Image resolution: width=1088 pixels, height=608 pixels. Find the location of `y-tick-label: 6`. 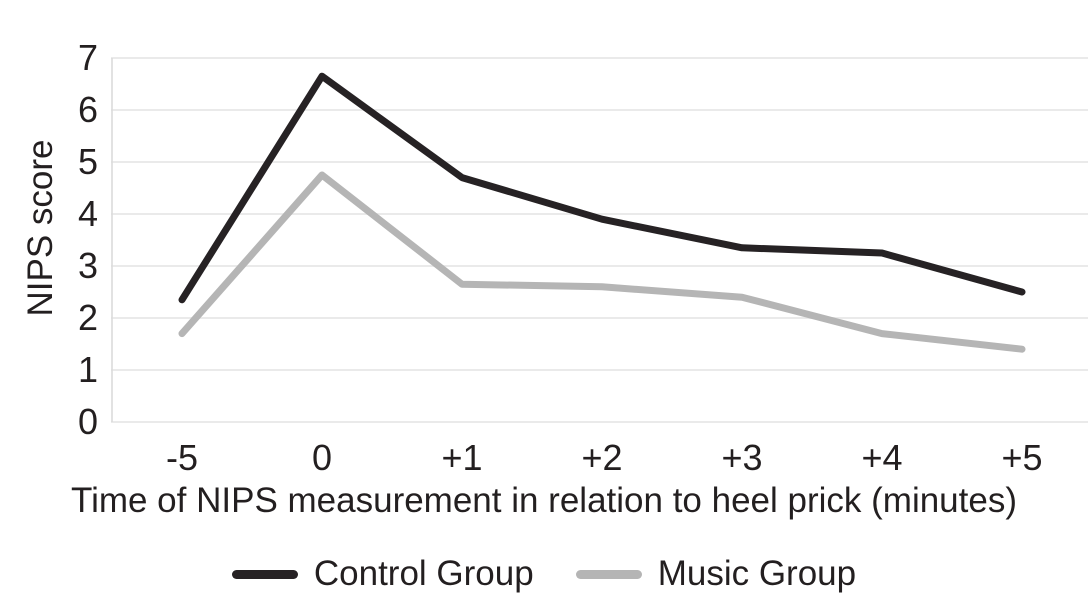

y-tick-label: 6 is located at coordinates (87, 109).